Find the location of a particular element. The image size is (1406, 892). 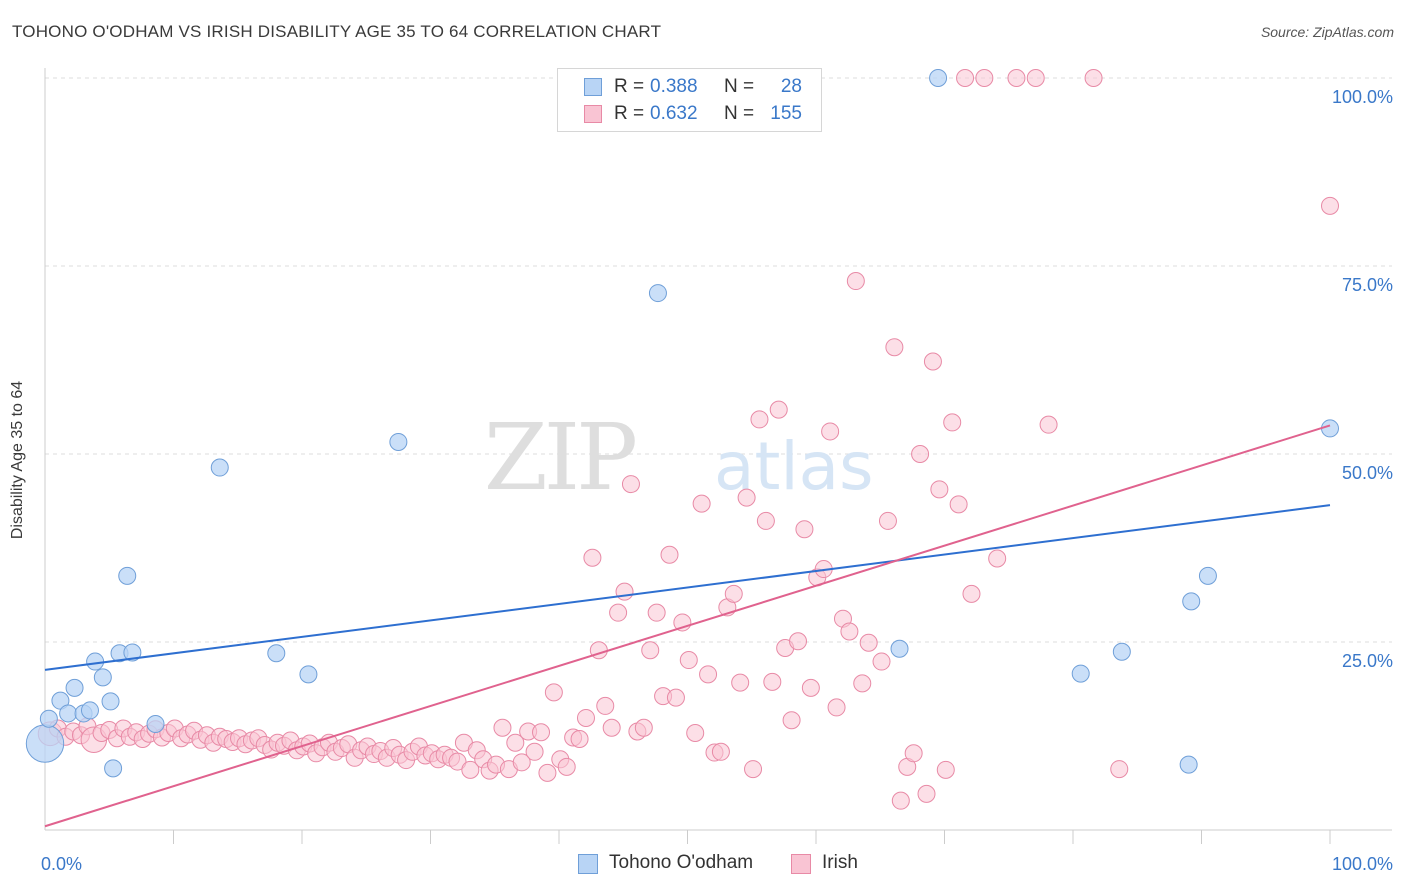

y-tick-label: 50.0% is located at coordinates (1367, 473).